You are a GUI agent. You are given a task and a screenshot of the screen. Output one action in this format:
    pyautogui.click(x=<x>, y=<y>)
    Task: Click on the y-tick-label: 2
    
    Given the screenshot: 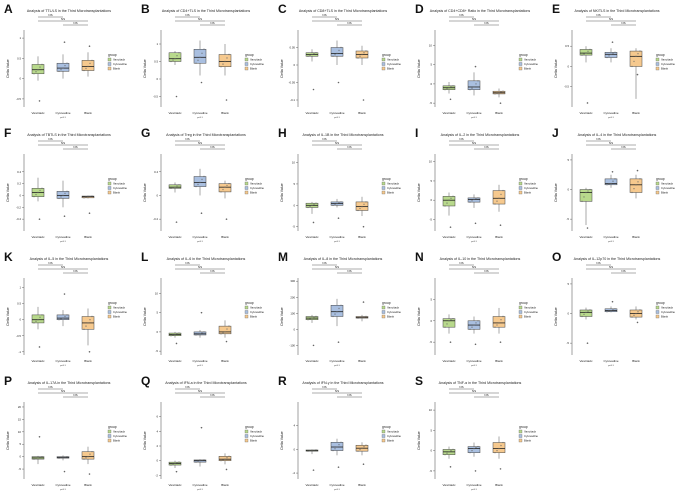 What is the action you would take?
    pyautogui.click(x=157, y=446)
    